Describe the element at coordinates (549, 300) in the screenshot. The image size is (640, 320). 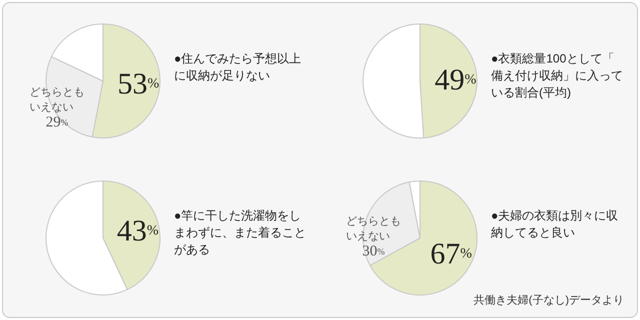
I see `text: 共働き夫婦(子なし)データより` at that location.